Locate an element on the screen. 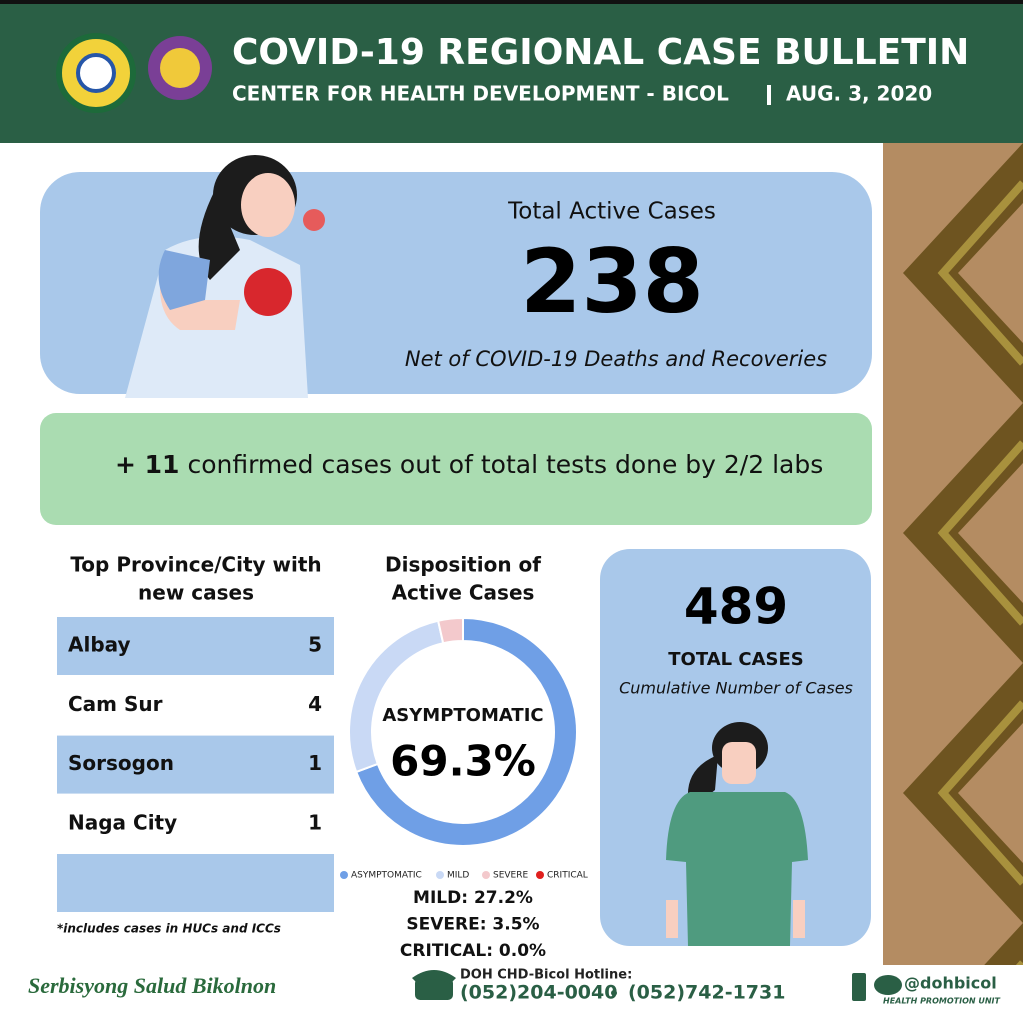  province-count: 5 is located at coordinates (315, 645).